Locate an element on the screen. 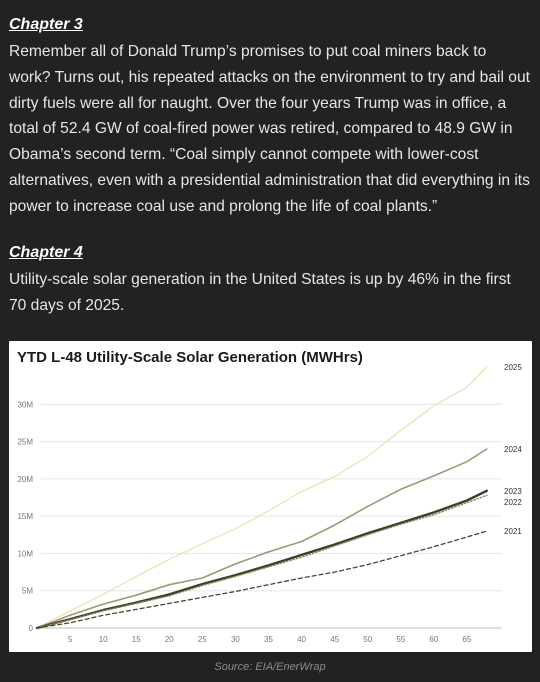 The image size is (540, 682). x-tick-label: 15 is located at coordinates (136, 639).